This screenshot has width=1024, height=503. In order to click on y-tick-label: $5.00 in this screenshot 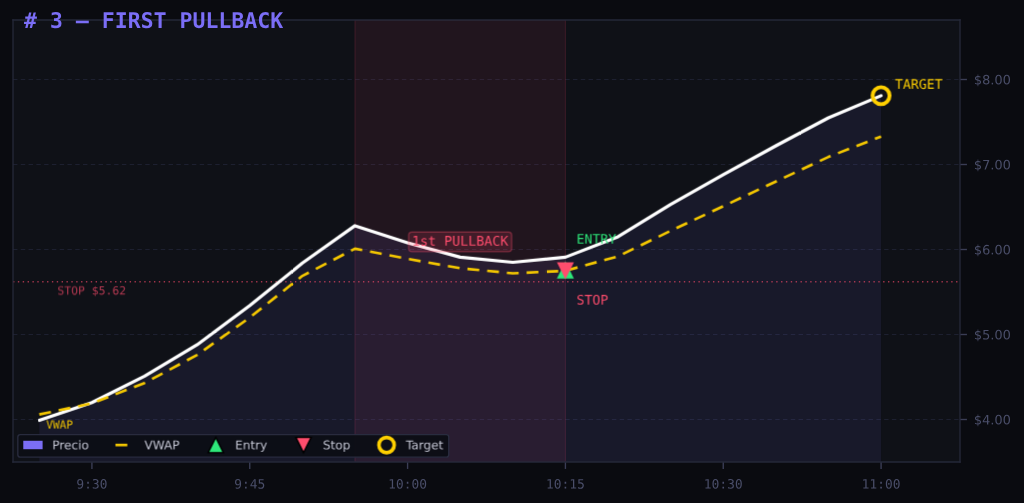, I will do `click(992, 335)`.